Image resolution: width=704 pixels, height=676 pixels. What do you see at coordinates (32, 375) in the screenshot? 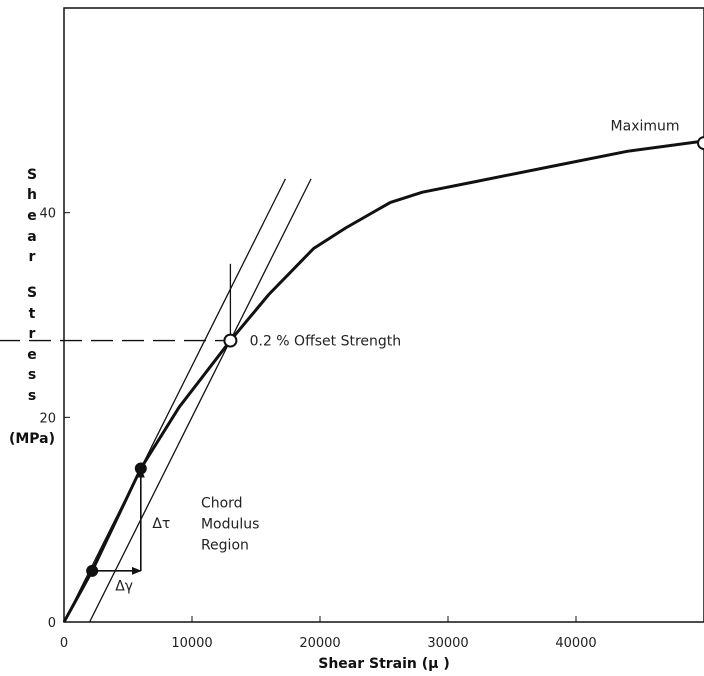
I see `y-axis-title-letter-9: s` at bounding box center [32, 375].